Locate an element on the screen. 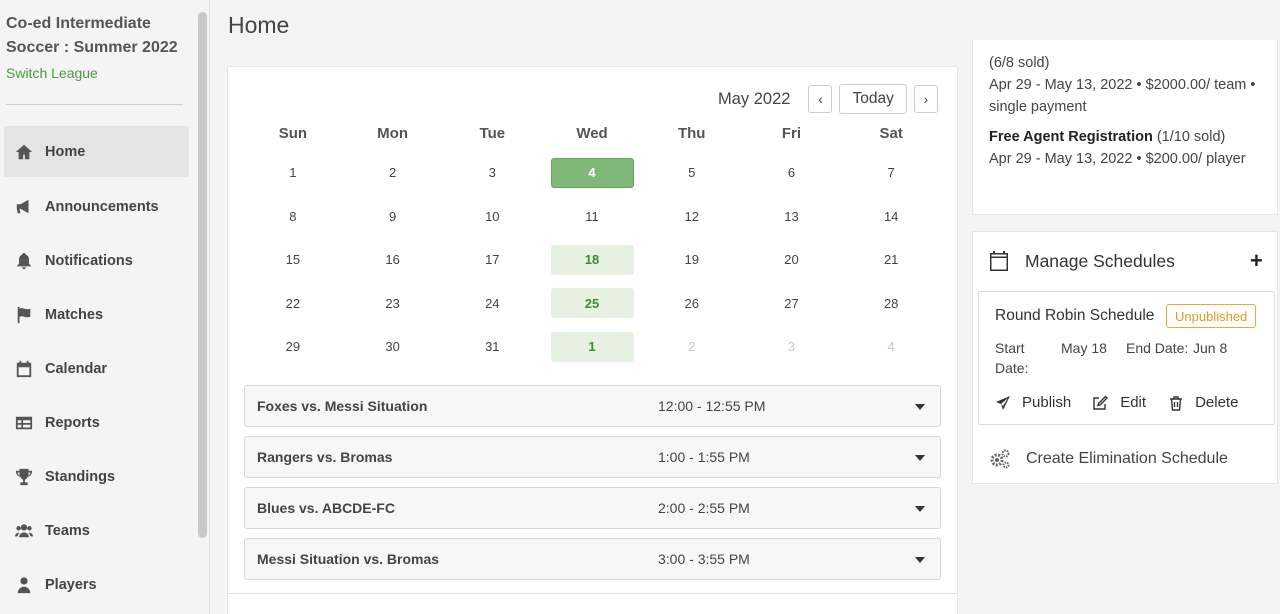 The image size is (1280, 614). calendar-week: 1 2 3 4 5 6 7 is located at coordinates (592, 173).